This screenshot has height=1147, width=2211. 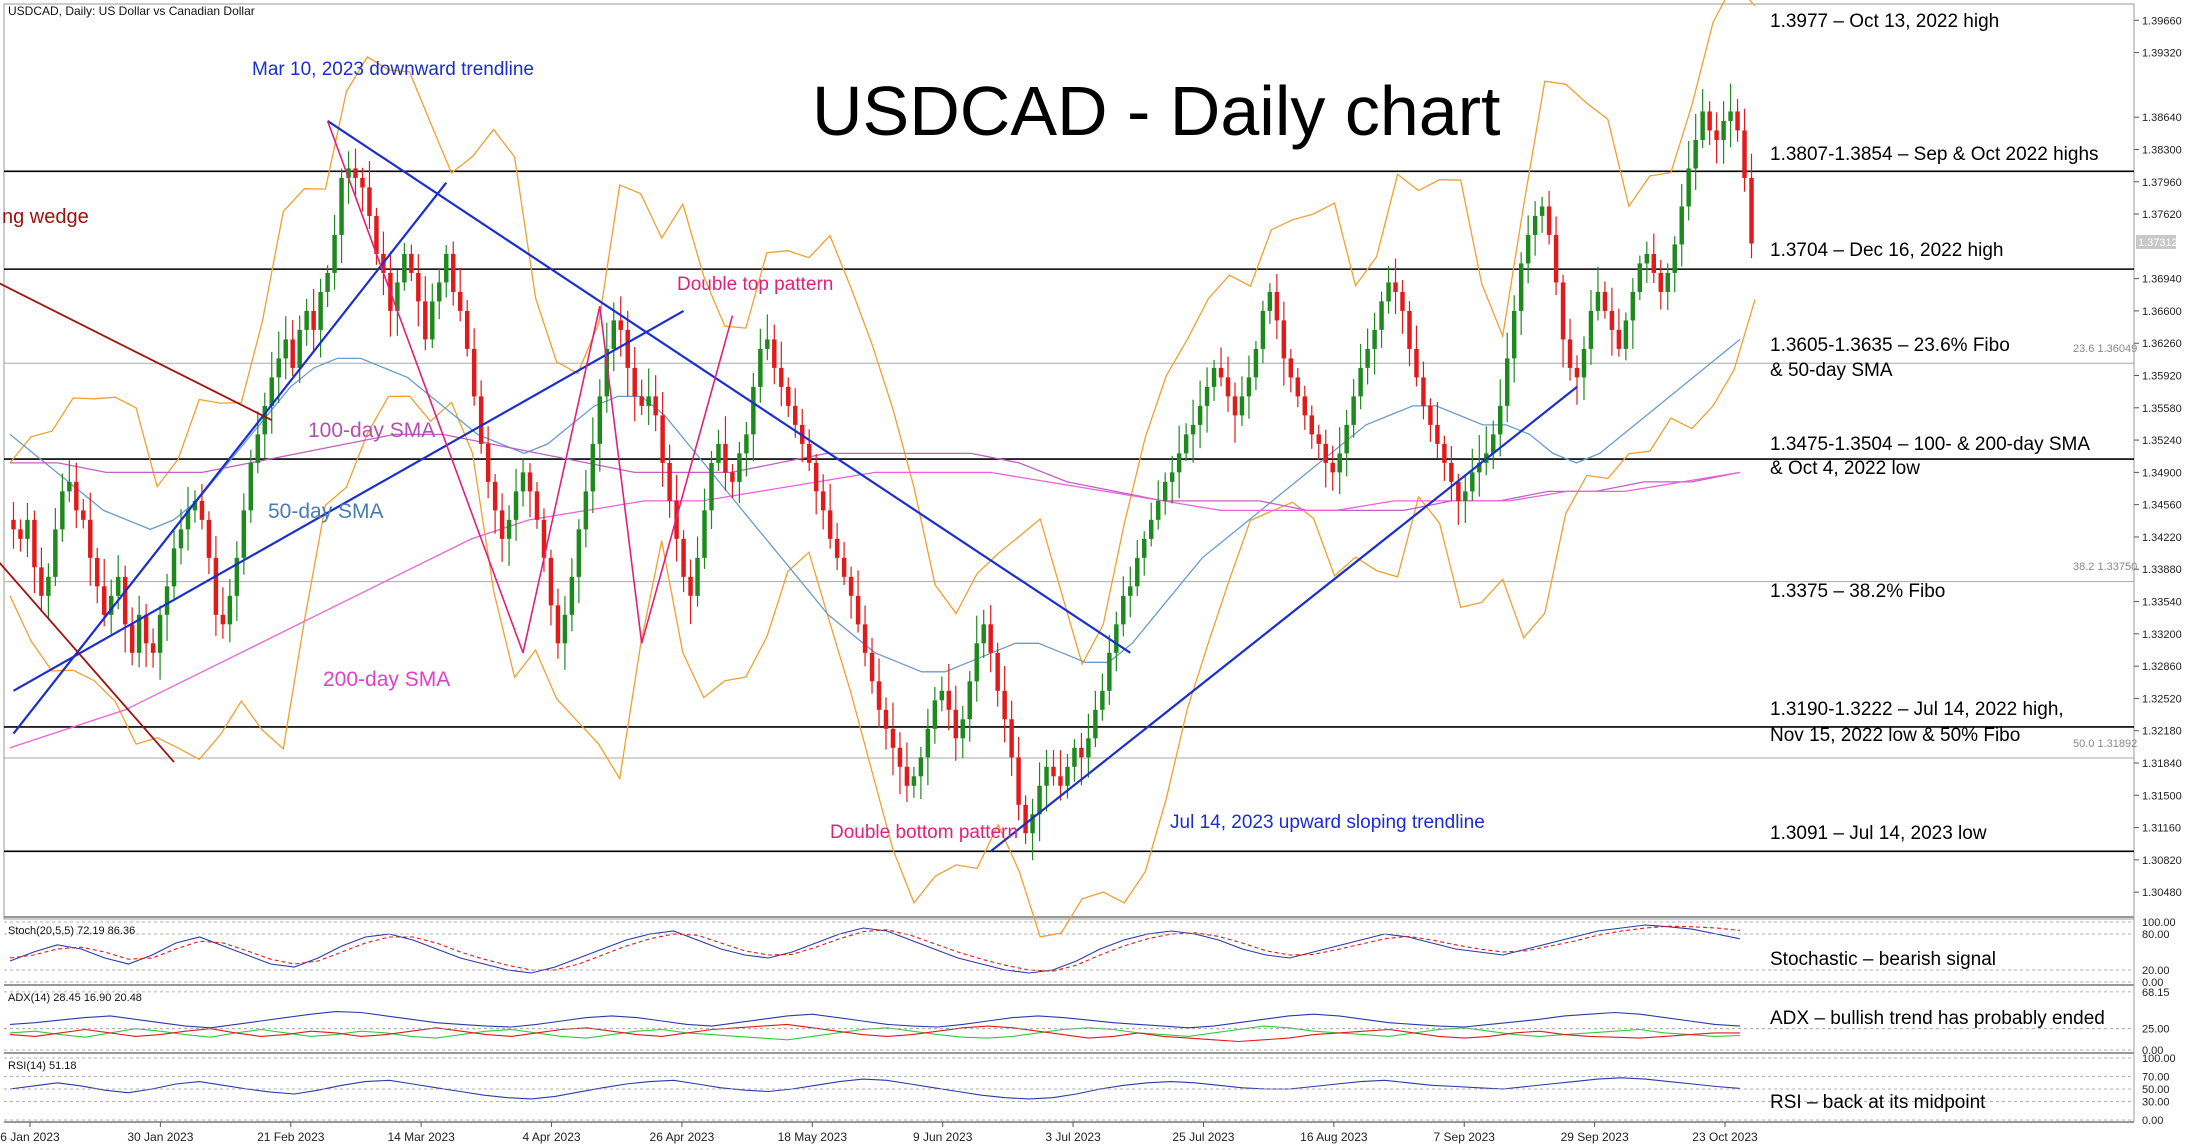 What do you see at coordinates (875, 1088) in the screenshot?
I see `rsi-line` at bounding box center [875, 1088].